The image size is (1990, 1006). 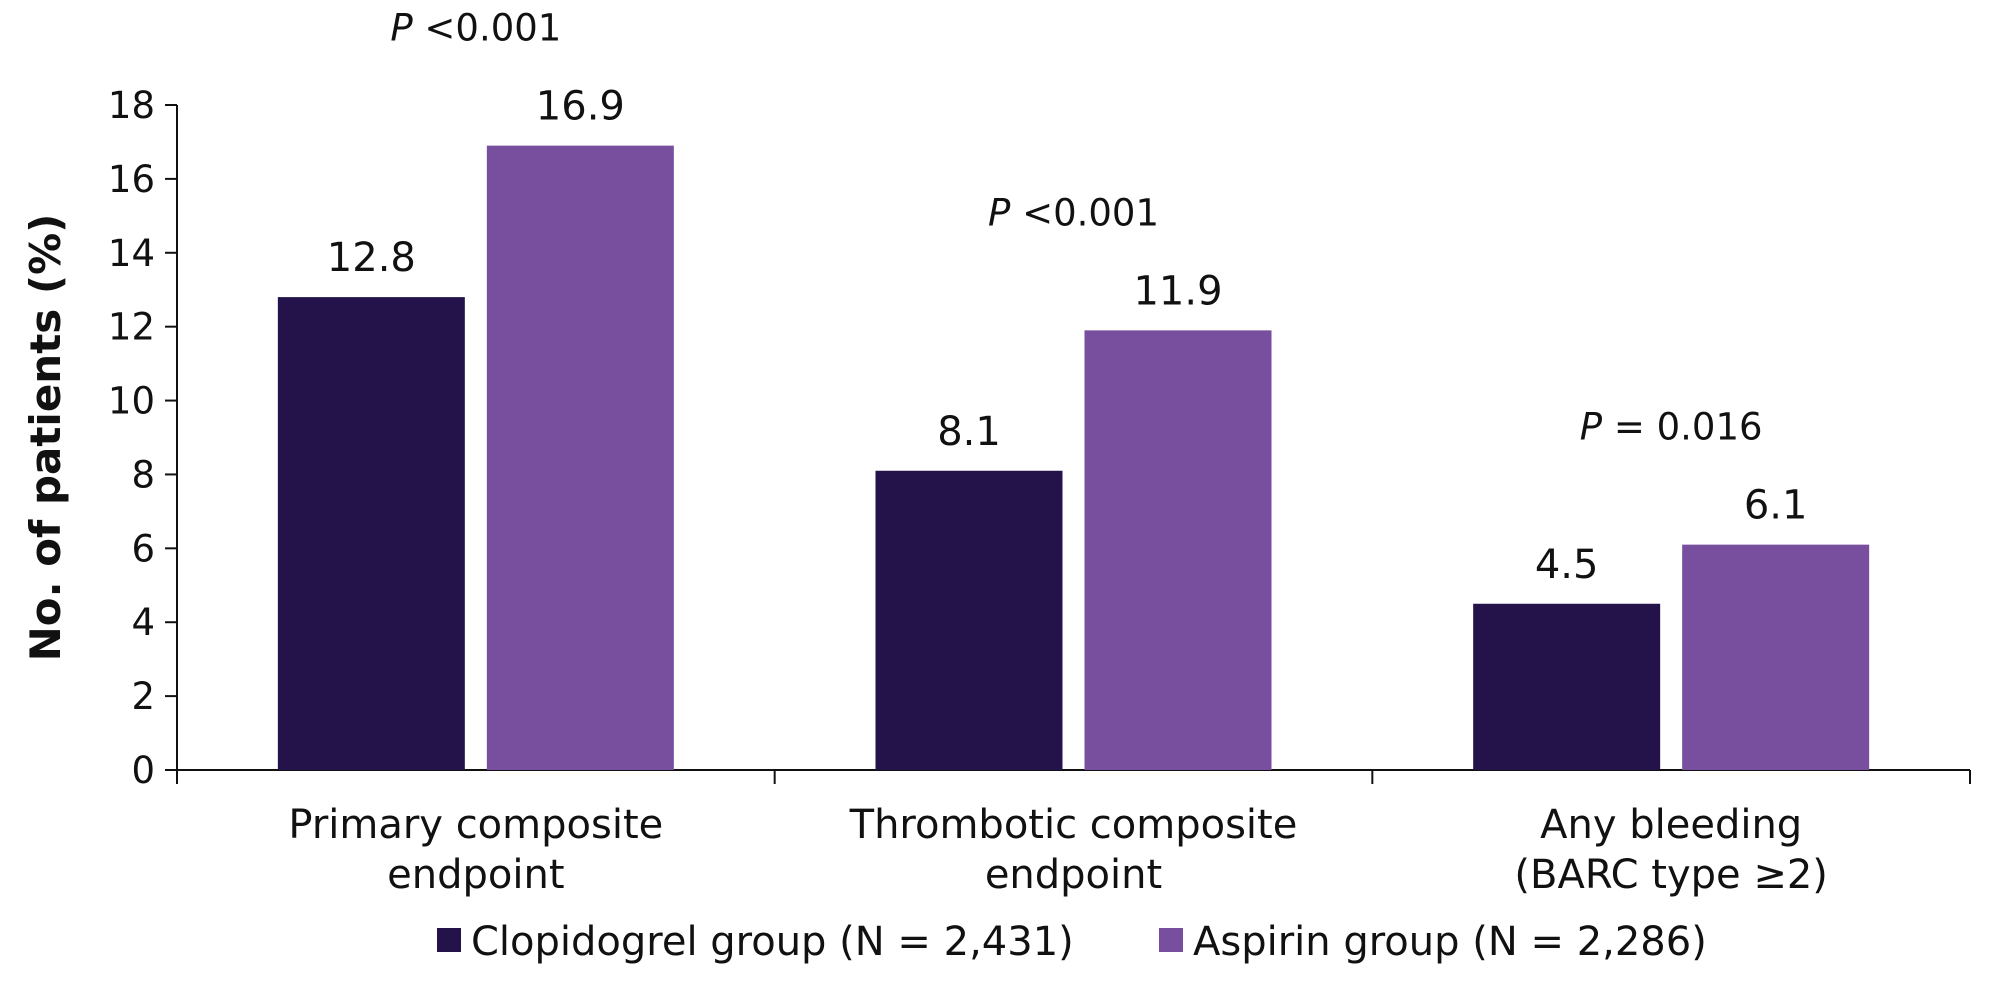 What do you see at coordinates (1682, 427) in the screenshot?
I see `p-value-text: = 0.016` at bounding box center [1682, 427].